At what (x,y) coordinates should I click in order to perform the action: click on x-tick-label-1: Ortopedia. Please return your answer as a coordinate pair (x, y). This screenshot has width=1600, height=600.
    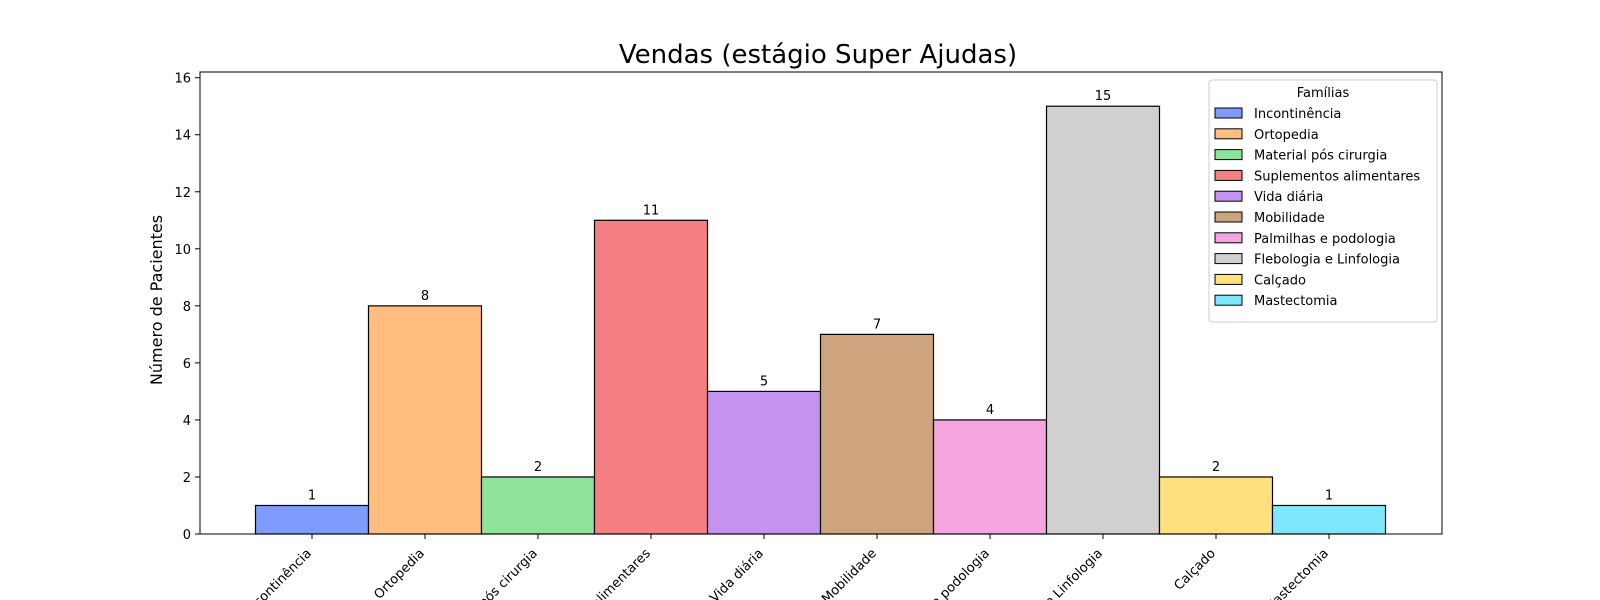
    Looking at the image, I should click on (399, 573).